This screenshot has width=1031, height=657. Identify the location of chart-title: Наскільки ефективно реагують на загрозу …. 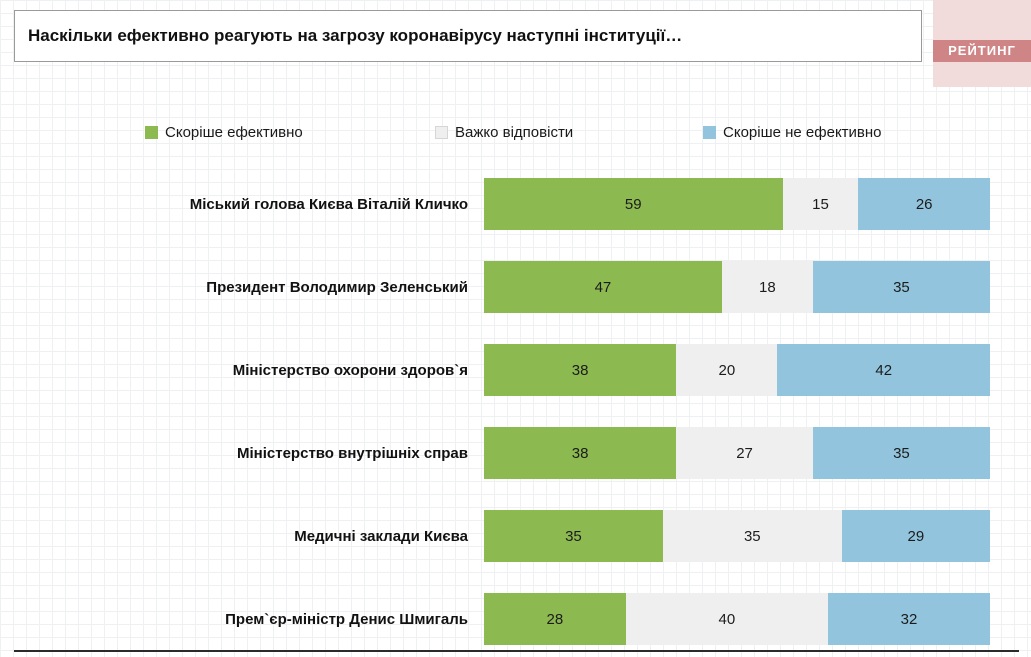
(355, 35).